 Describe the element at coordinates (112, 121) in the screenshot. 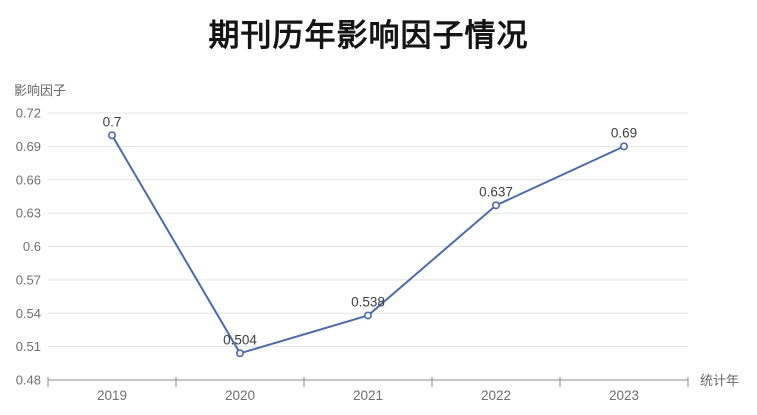

I see `data-label: 0.7` at that location.